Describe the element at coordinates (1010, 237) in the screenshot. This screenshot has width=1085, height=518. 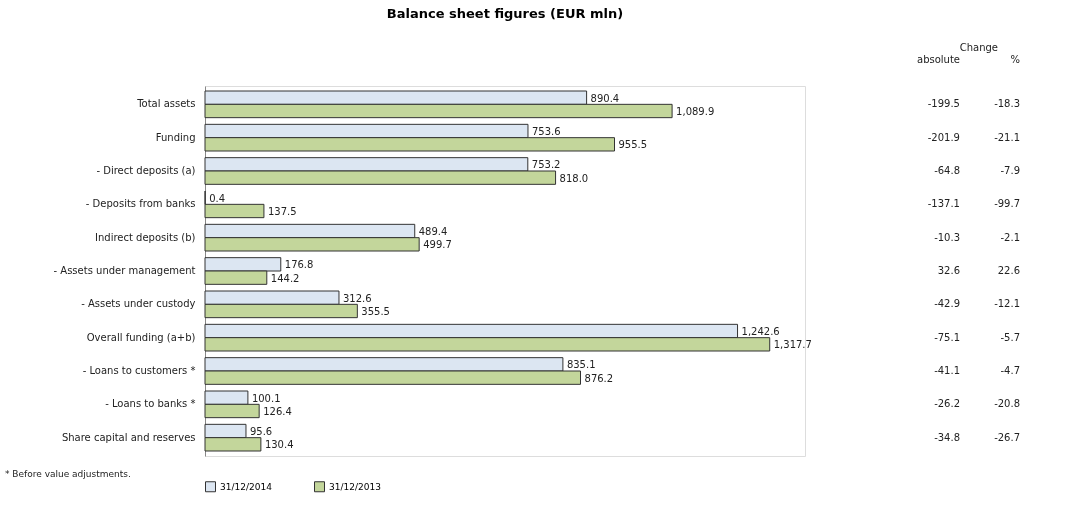
I see `text: -2.1` at that location.